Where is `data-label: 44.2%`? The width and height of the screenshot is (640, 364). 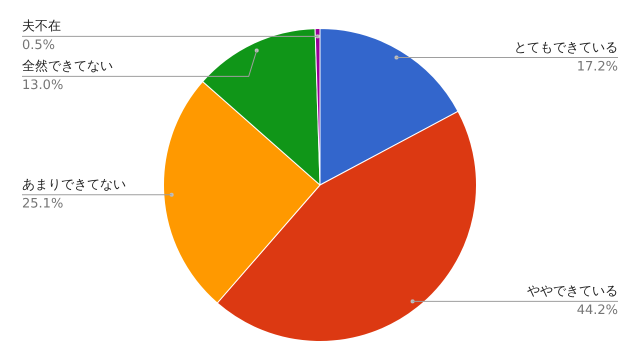
data-label: 44.2% is located at coordinates (597, 310).